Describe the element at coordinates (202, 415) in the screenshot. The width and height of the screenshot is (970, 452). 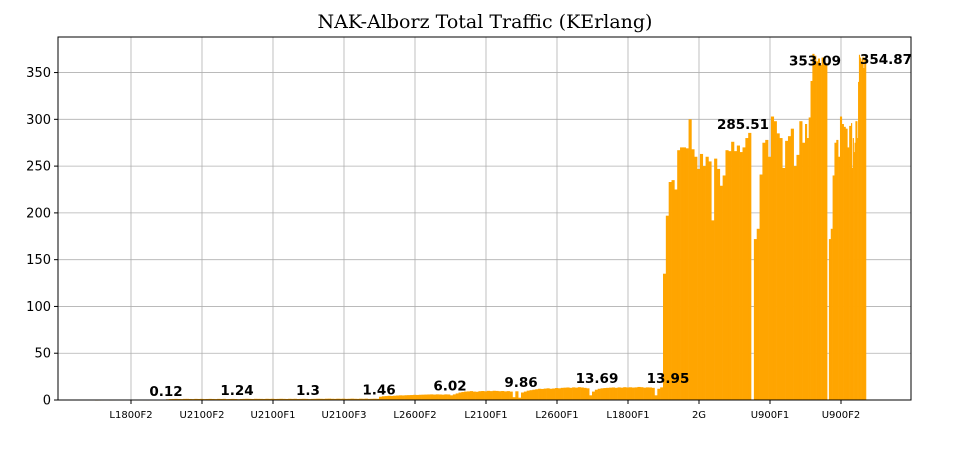
I see `x-tick-label: U2100F2` at that location.